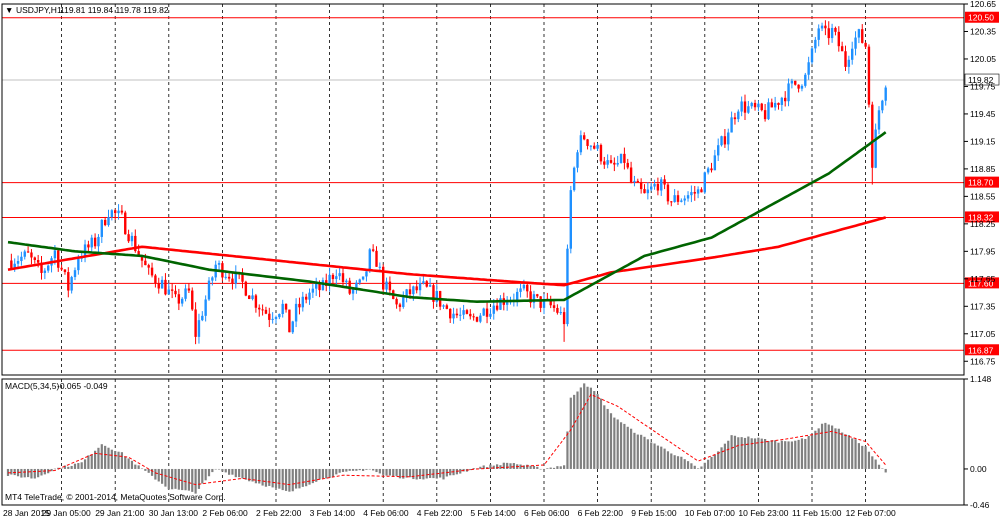  I want to click on level-tag, so click(982, 182).